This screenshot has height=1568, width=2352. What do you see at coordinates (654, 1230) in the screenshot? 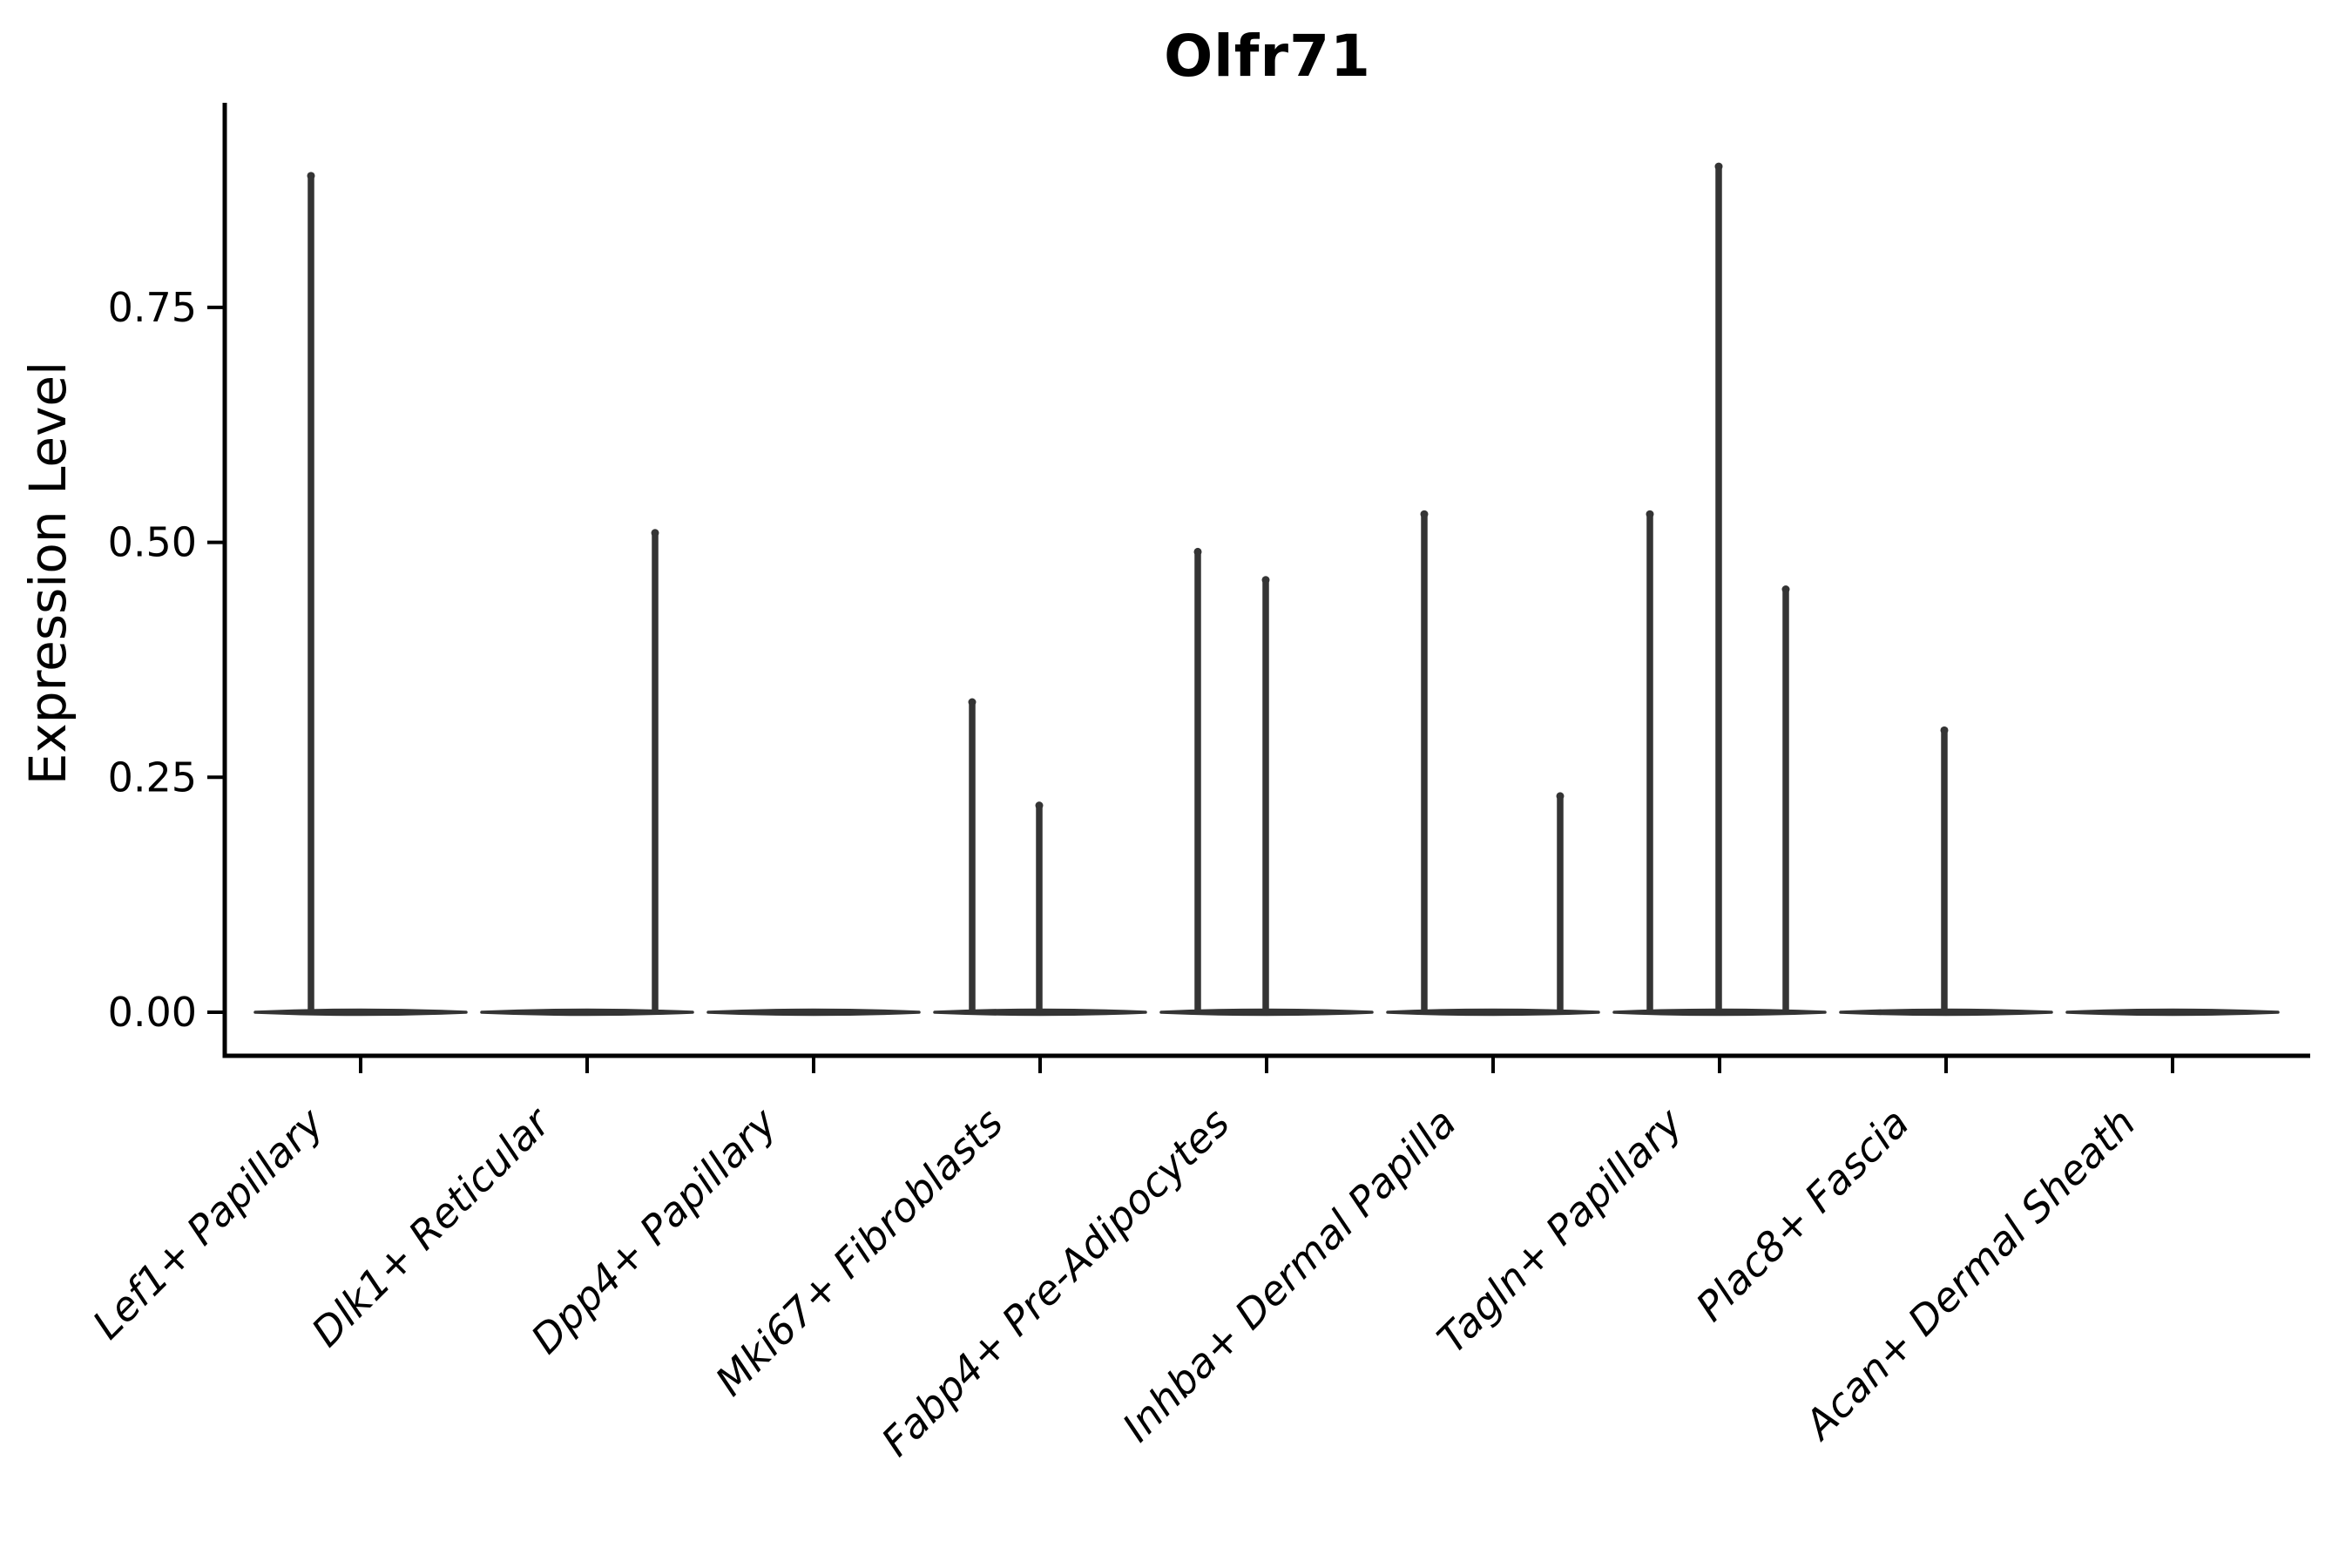
I see `x-category-label: Dpp4+ Papillary` at bounding box center [654, 1230].